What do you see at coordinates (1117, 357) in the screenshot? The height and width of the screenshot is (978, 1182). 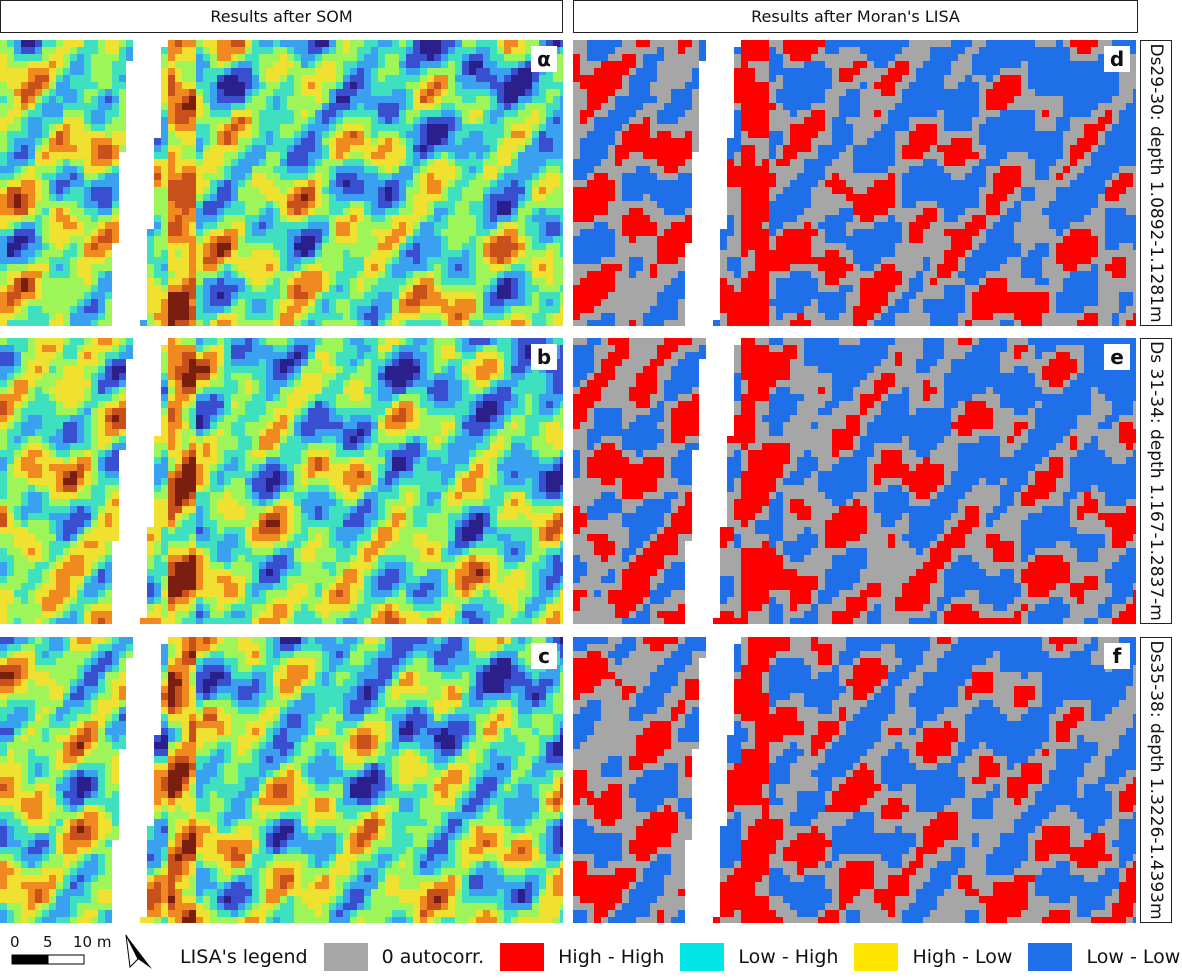 I see `panel-label-e: e` at bounding box center [1117, 357].